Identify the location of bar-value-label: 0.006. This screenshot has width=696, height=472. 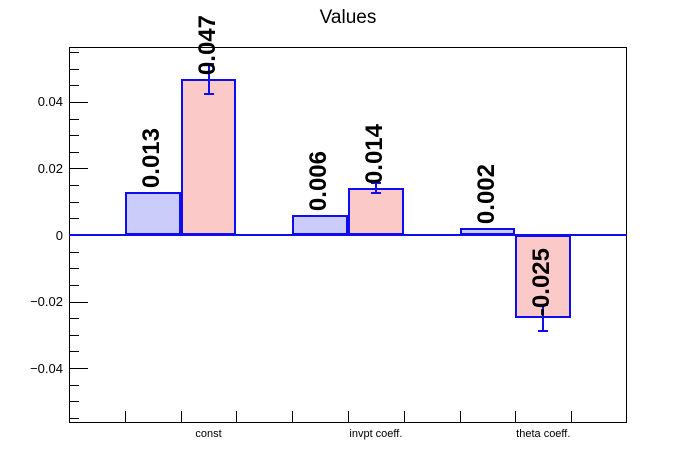
(319, 181).